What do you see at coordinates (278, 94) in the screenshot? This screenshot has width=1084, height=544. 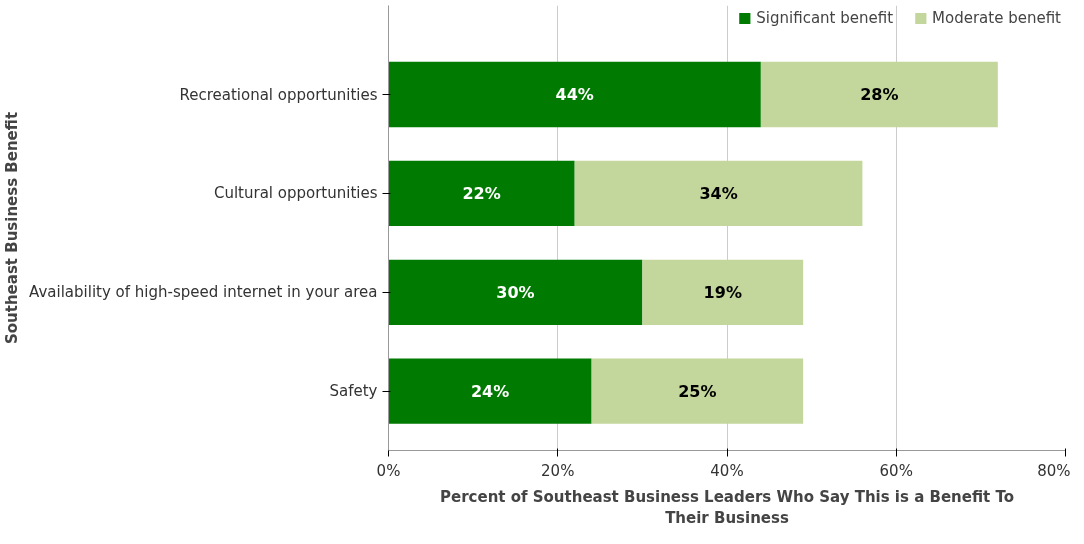 I see `y-tick-label: Recreational opportunities` at bounding box center [278, 94].